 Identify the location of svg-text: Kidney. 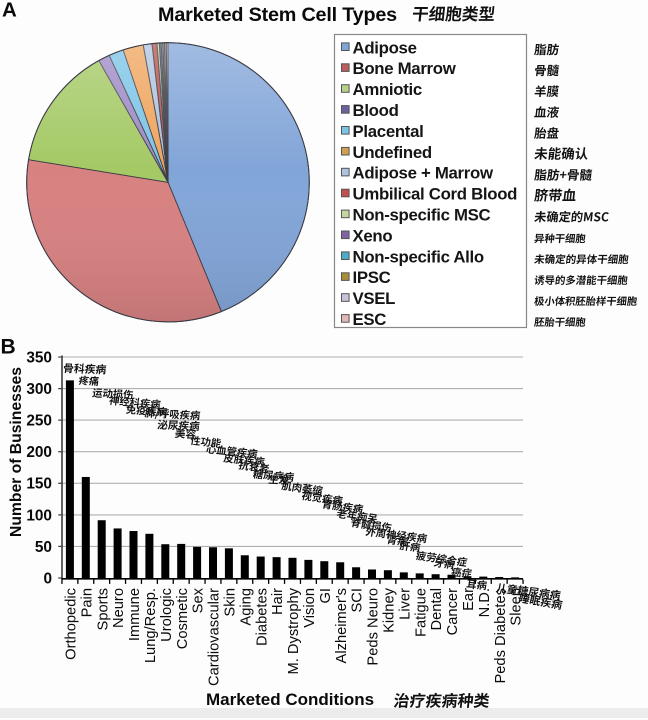
(390, 610).